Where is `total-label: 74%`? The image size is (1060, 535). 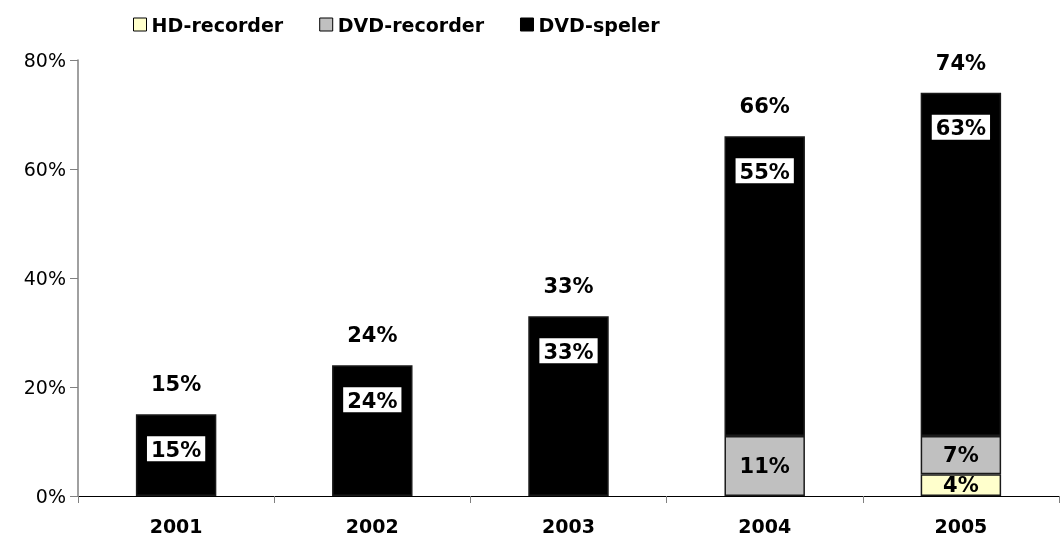 total-label: 74% is located at coordinates (961, 62).